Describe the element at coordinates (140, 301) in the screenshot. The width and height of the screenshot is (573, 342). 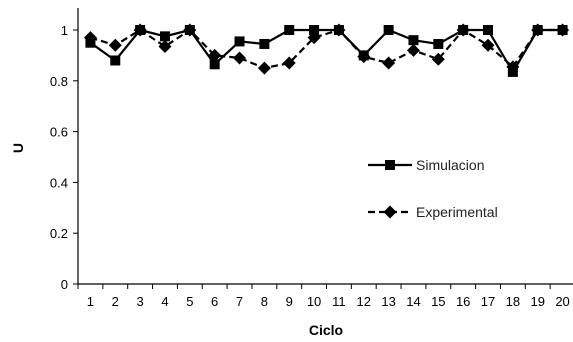
I see `x-tick-label: 3` at that location.